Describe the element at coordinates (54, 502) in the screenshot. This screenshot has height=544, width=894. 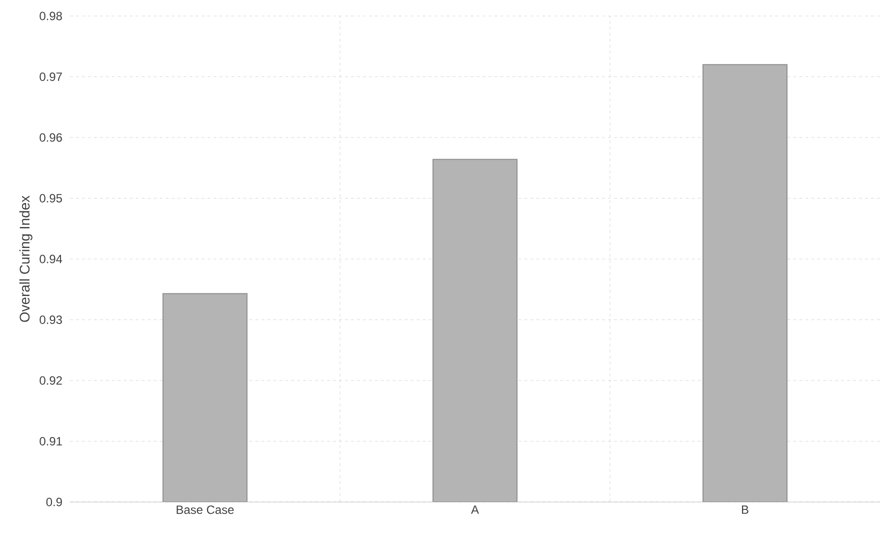
I see `y-tick-label: 0.9` at that location.